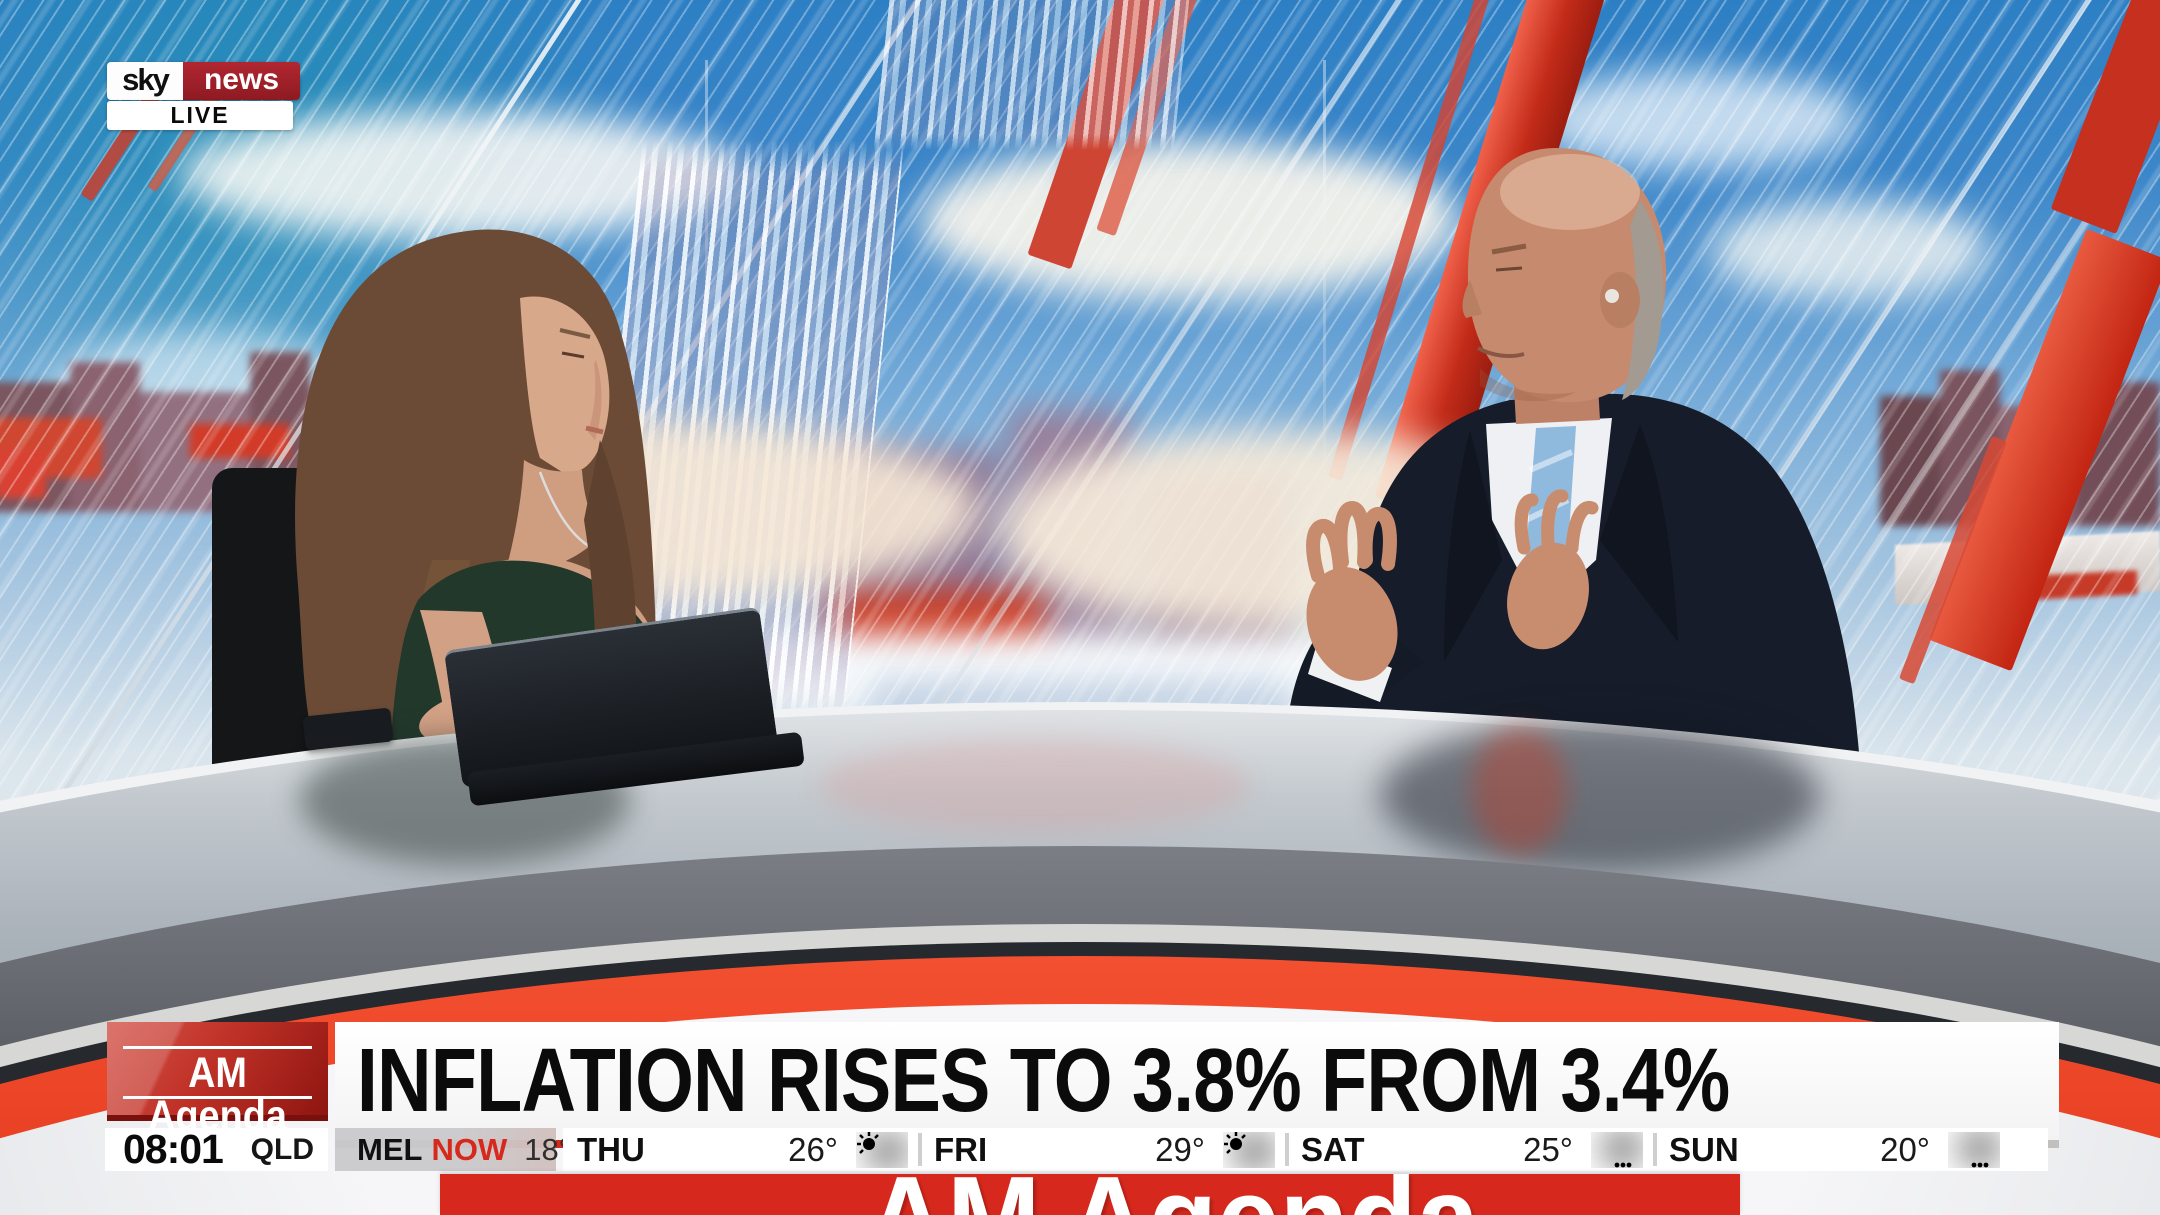  I want to click on live-badge: LIVE, so click(200, 115).